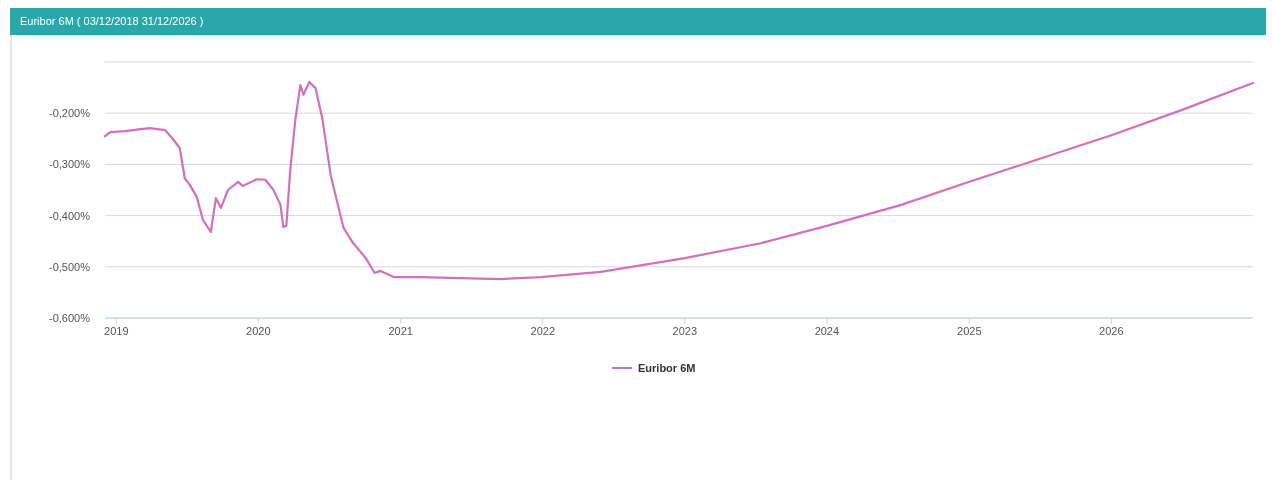 This screenshot has width=1272, height=480. What do you see at coordinates (685, 331) in the screenshot?
I see `x-tick-label: 2023` at bounding box center [685, 331].